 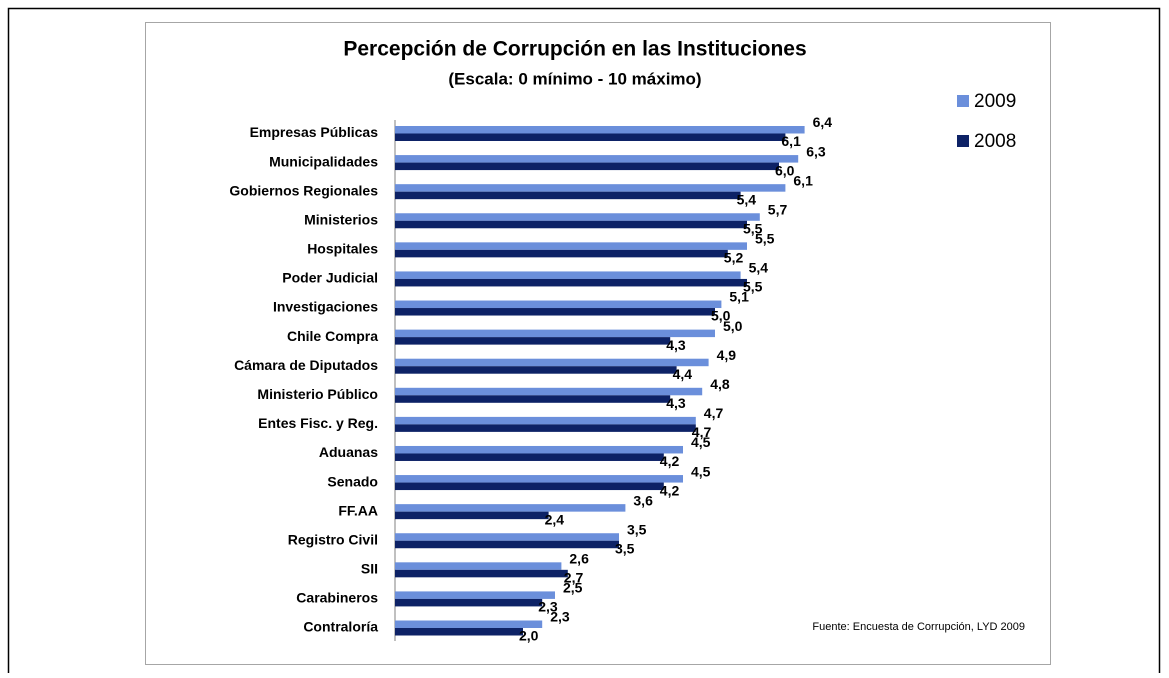 What do you see at coordinates (314, 132) in the screenshot?
I see `y-tick-label: Empresas Públicas` at bounding box center [314, 132].